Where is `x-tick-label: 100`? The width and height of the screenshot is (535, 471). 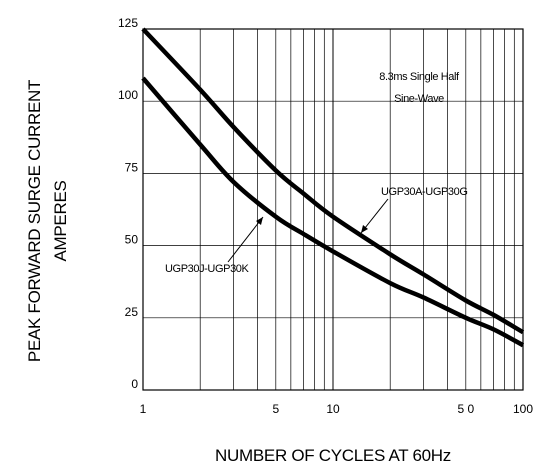 x-tick-label: 100 is located at coordinates (523, 409).